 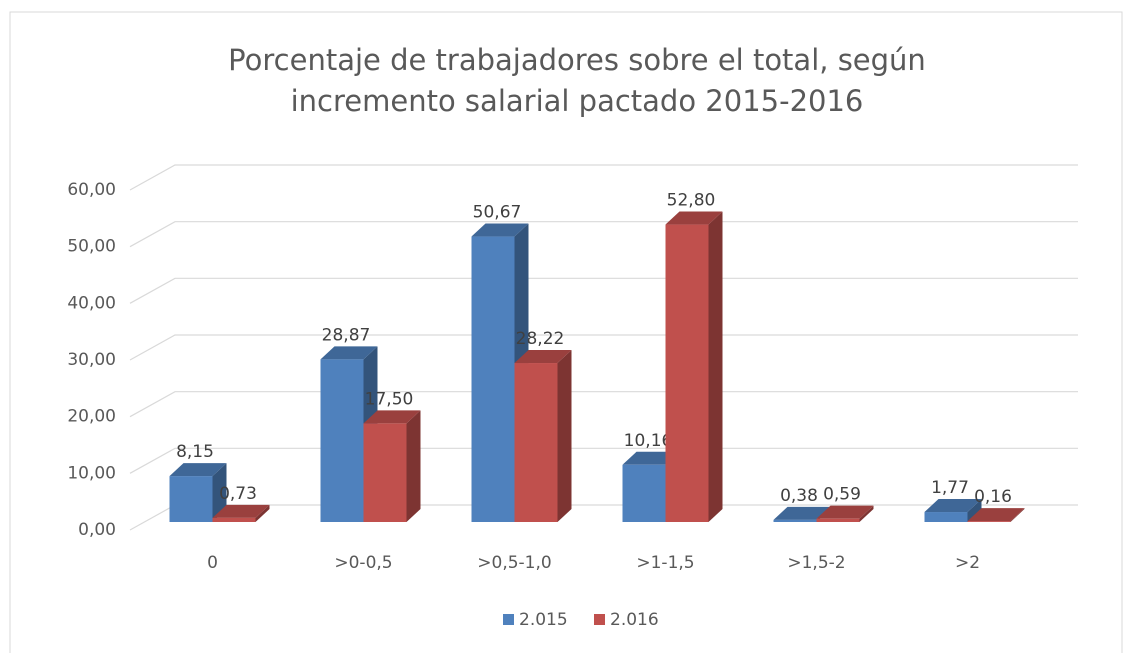 I want to click on data-label: 17,50, so click(x=389, y=399).